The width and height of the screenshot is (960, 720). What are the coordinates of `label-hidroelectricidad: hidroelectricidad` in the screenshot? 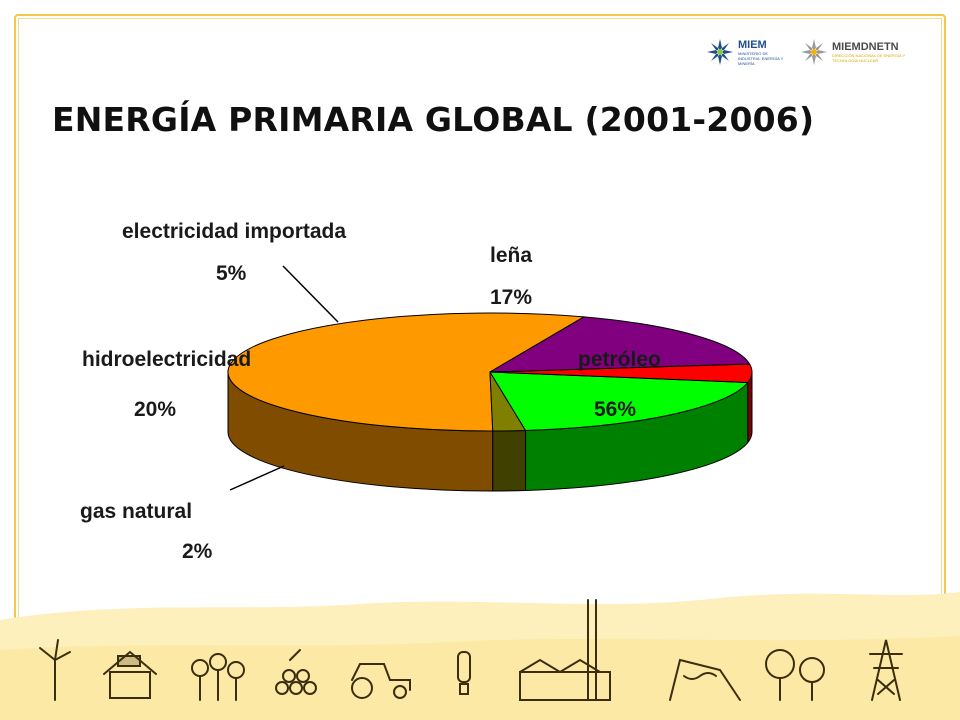 It's located at (167, 359).